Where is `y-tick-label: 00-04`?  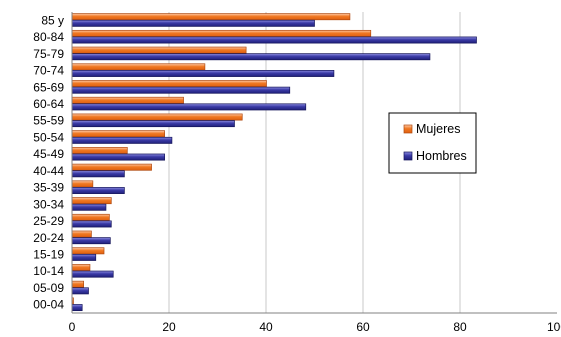 y-tick-label: 00-04 is located at coordinates (48, 305).